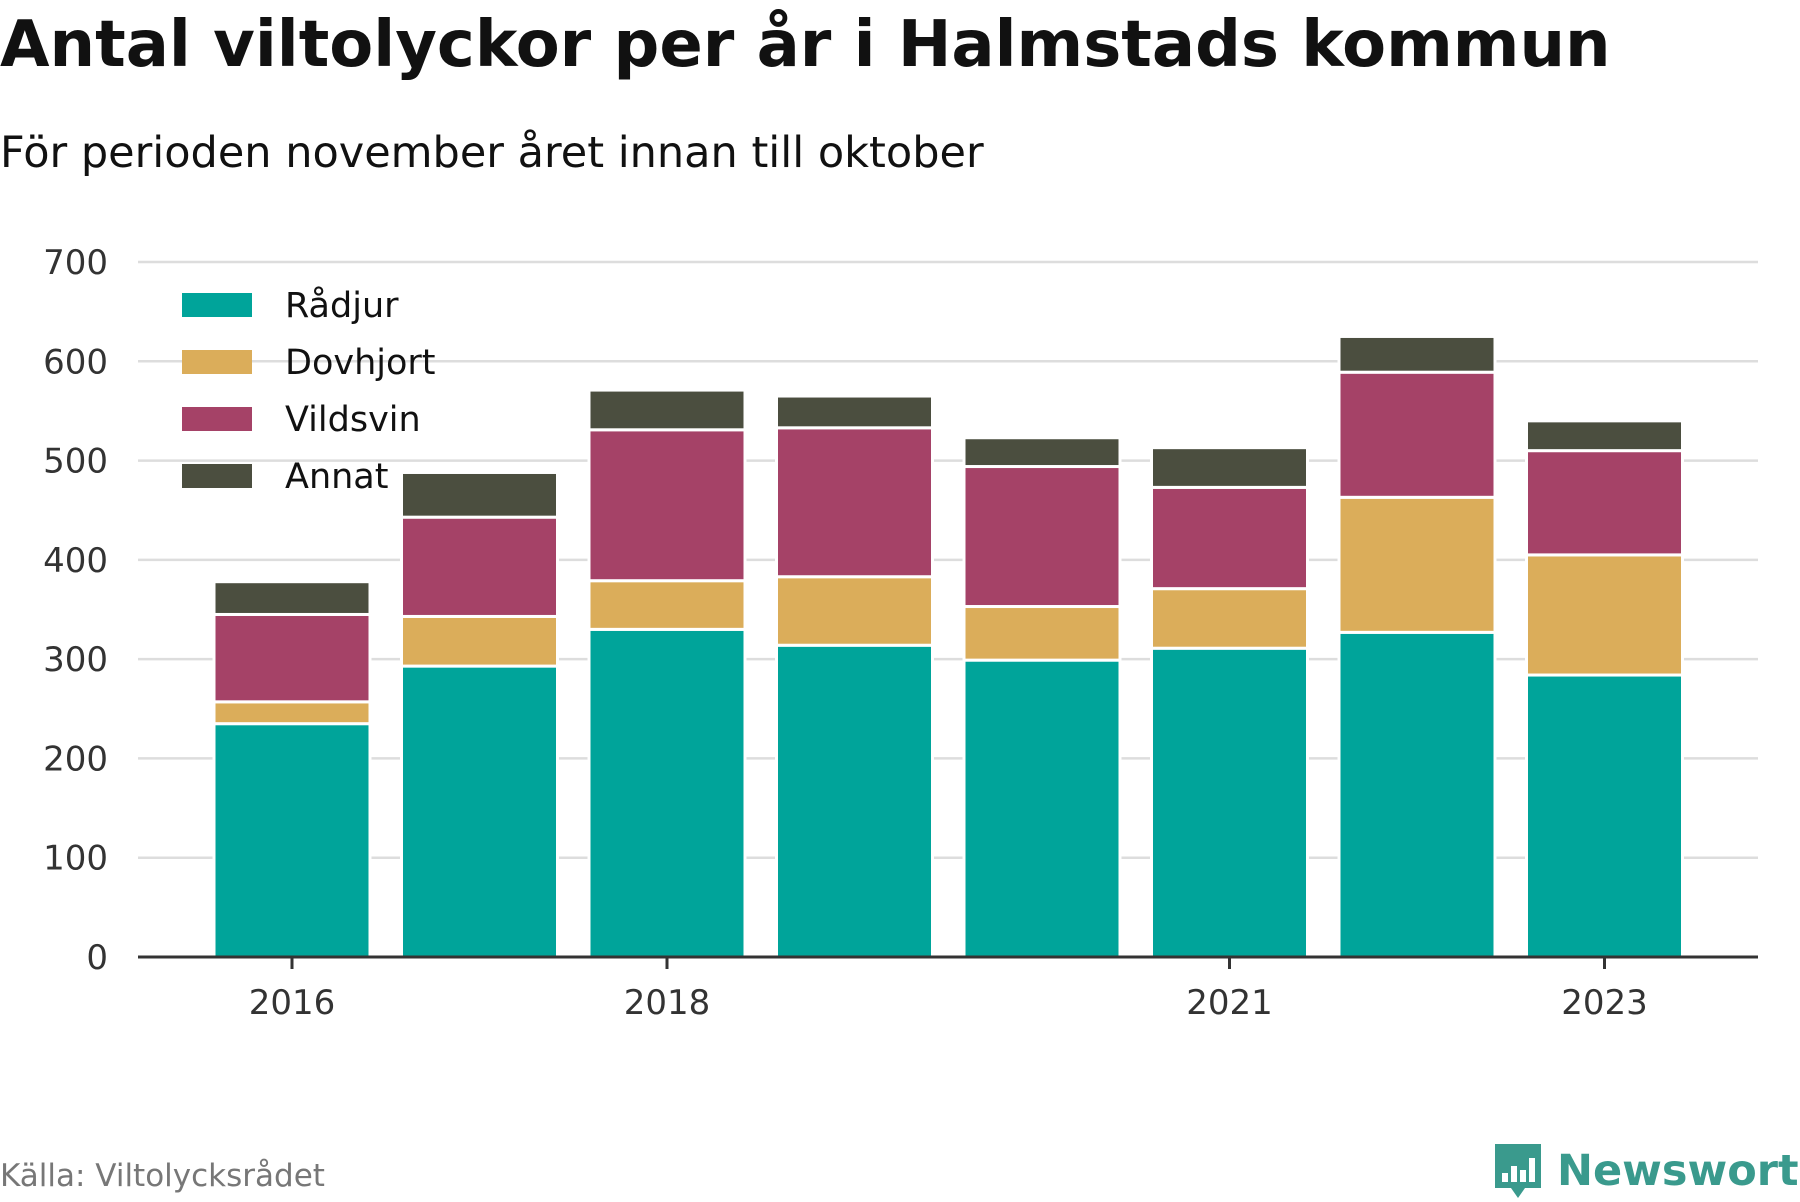 The image size is (1800, 1202). Describe the element at coordinates (75, 462) in the screenshot. I see `y-tick-label: 500` at that location.